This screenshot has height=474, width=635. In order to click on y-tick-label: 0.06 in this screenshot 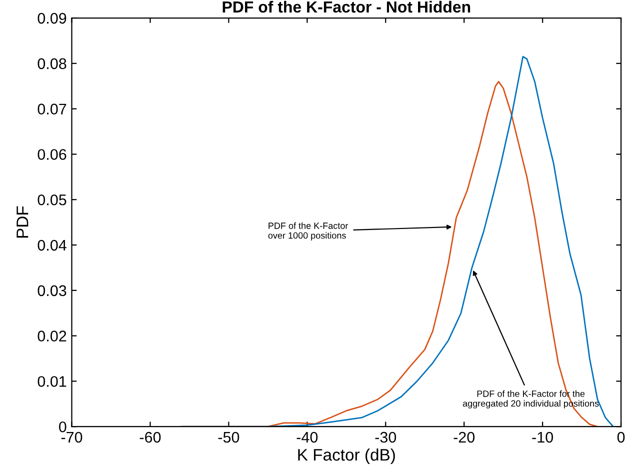, I will do `click(52, 154)`.